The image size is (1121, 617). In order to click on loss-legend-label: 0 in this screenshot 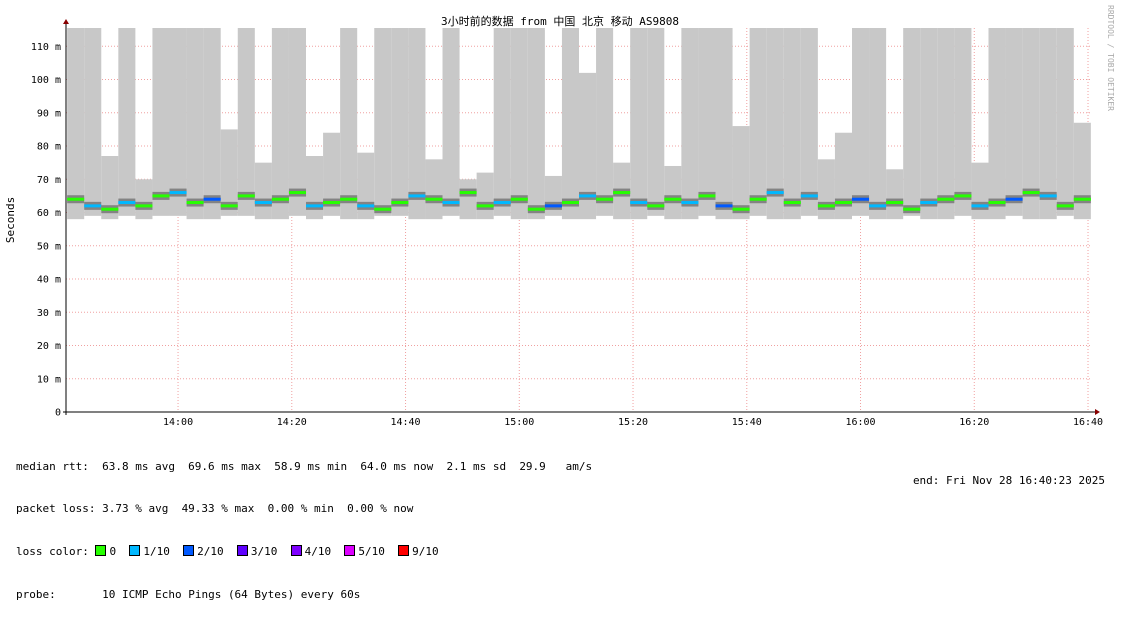, I will do `click(113, 552)`.